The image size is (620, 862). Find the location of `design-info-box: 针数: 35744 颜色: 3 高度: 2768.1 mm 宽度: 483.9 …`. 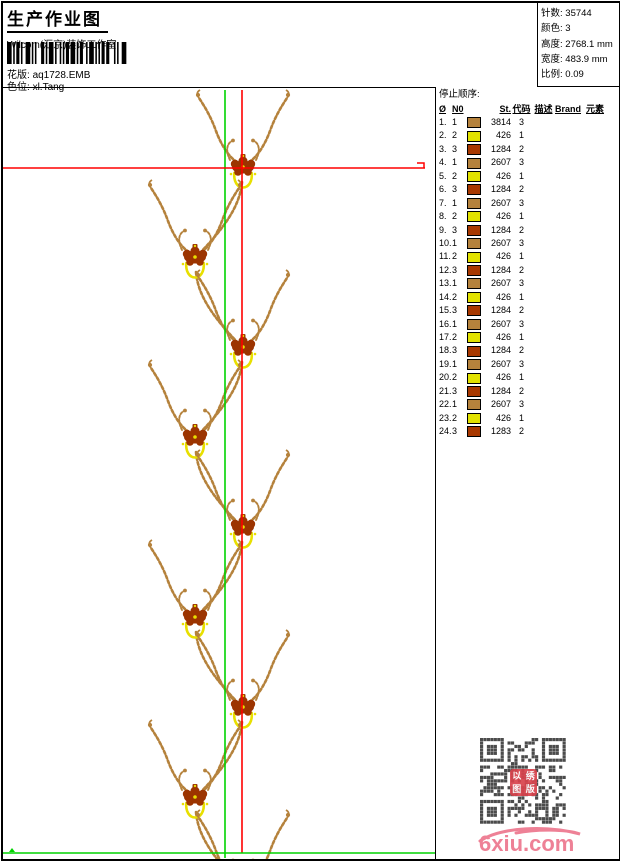

design-info-box: 针数: 35744 颜色: 3 高度: 2768.1 mm 宽度: 483.9 … is located at coordinates (578, 45).